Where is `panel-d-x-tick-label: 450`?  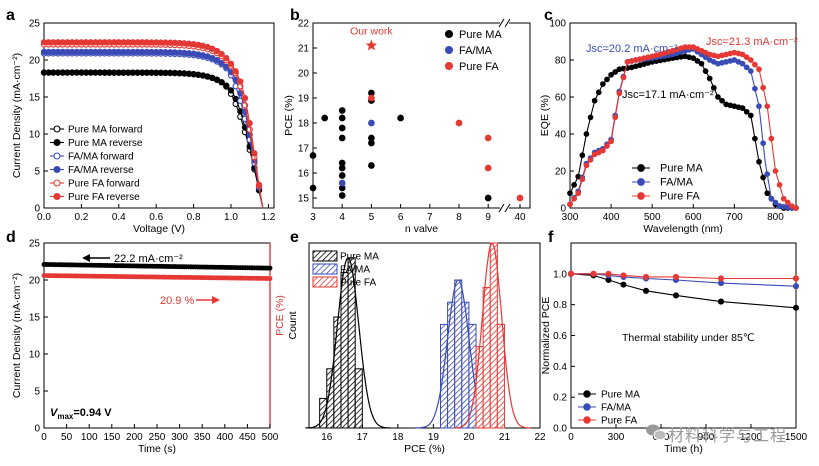
panel-d-x-tick-label: 450 is located at coordinates (247, 437).